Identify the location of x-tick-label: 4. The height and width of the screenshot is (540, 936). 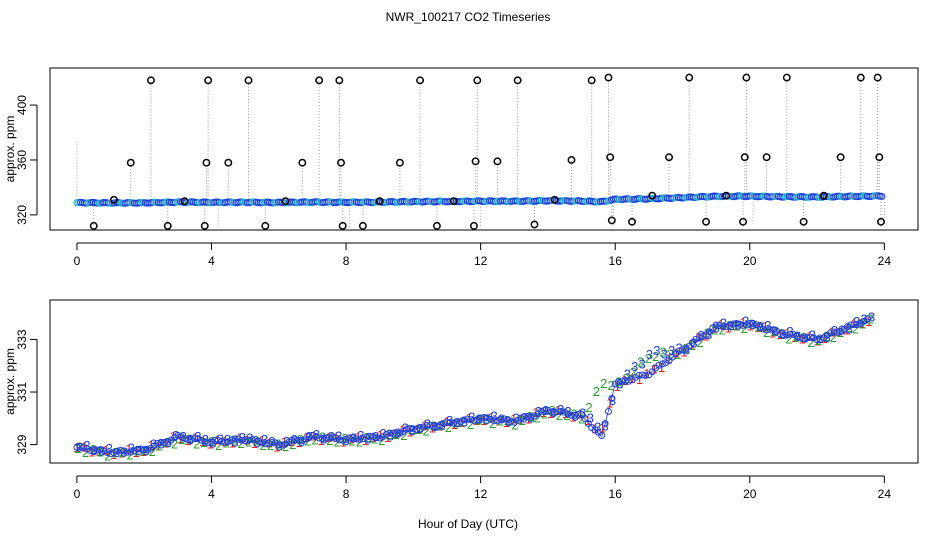
(211, 494).